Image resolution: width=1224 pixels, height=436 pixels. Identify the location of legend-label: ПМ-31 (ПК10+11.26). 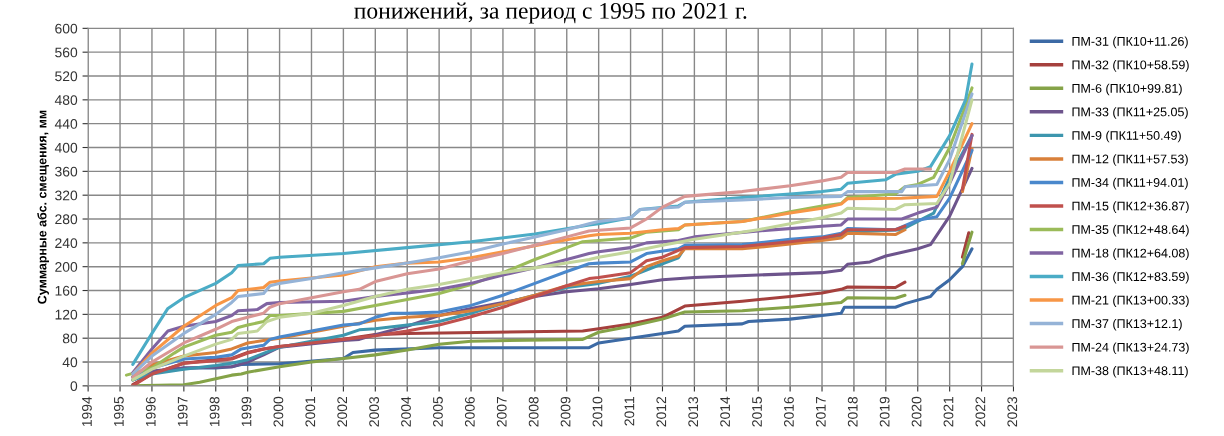
(1130, 42).